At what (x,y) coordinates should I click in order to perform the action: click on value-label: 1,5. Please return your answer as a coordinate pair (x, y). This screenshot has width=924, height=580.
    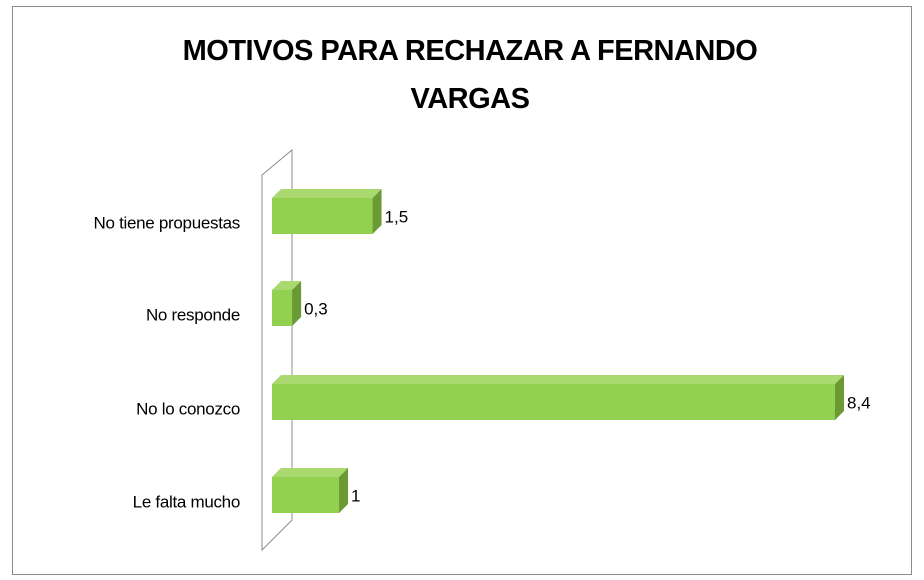
    Looking at the image, I should click on (397, 216).